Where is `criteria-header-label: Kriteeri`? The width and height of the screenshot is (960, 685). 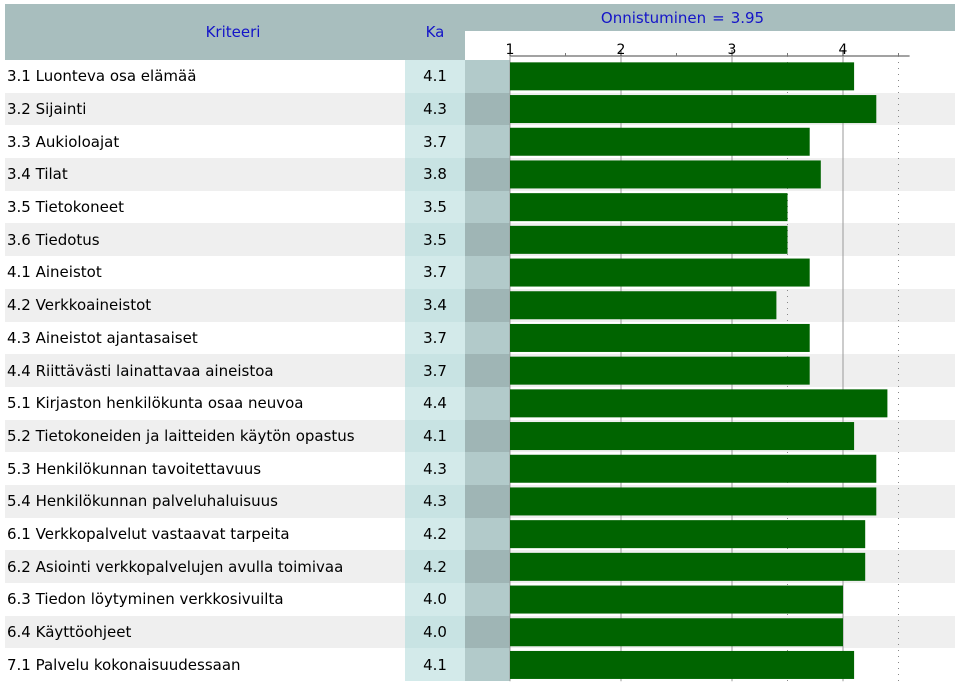 criteria-header-label: Kriteeri is located at coordinates (233, 32).